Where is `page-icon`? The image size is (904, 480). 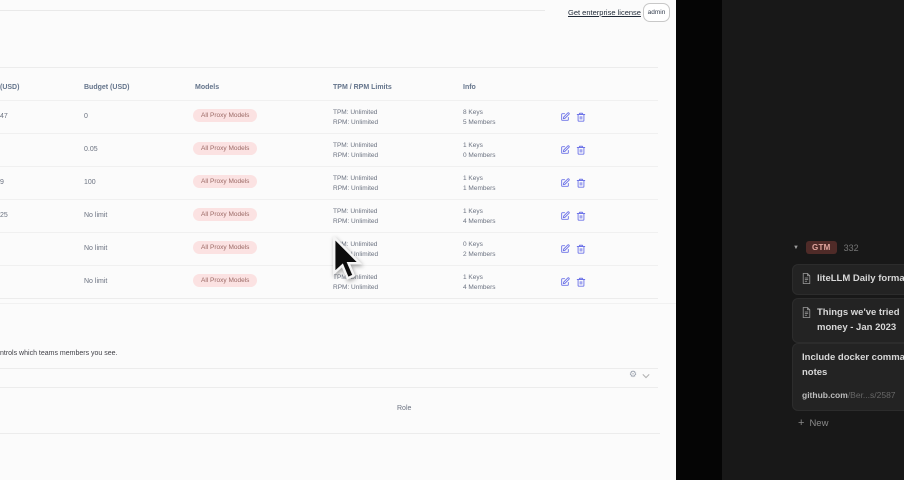
page-icon is located at coordinates (806, 278).